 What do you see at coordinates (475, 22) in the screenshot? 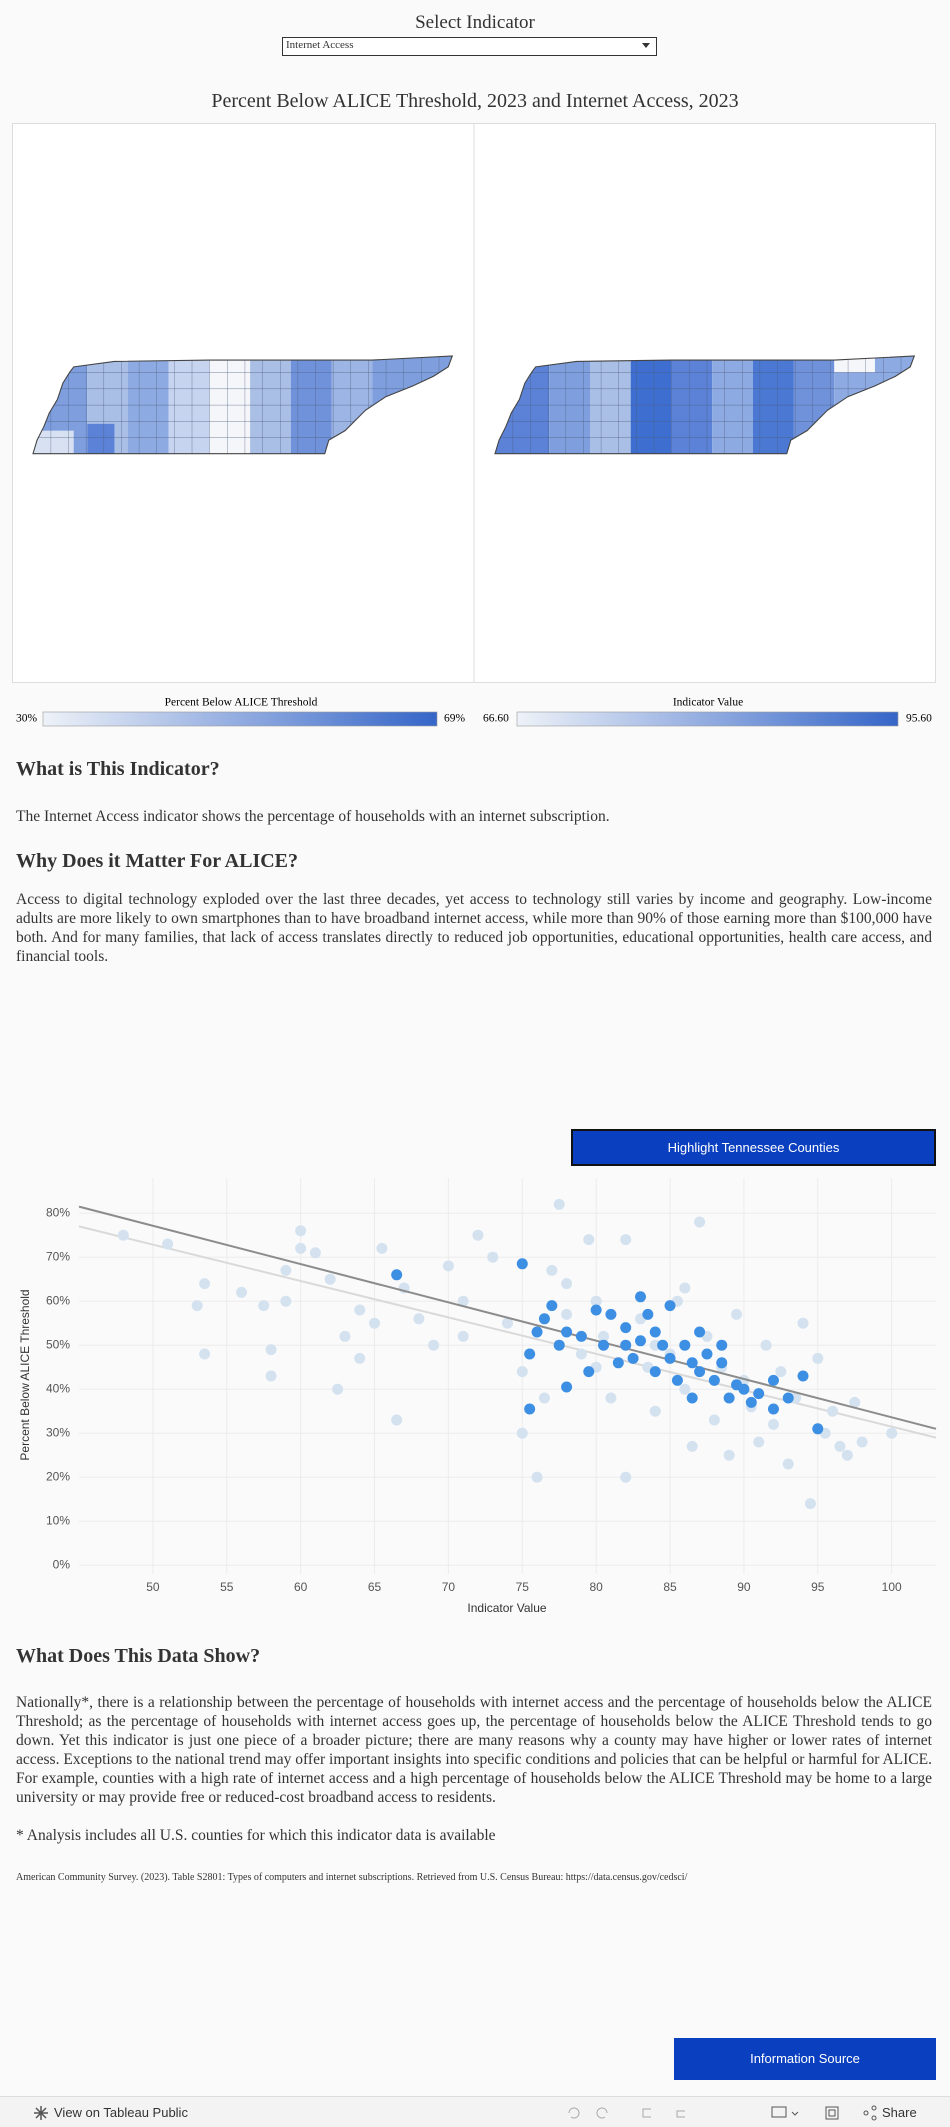
I see `select-label: Select Indicator` at bounding box center [475, 22].